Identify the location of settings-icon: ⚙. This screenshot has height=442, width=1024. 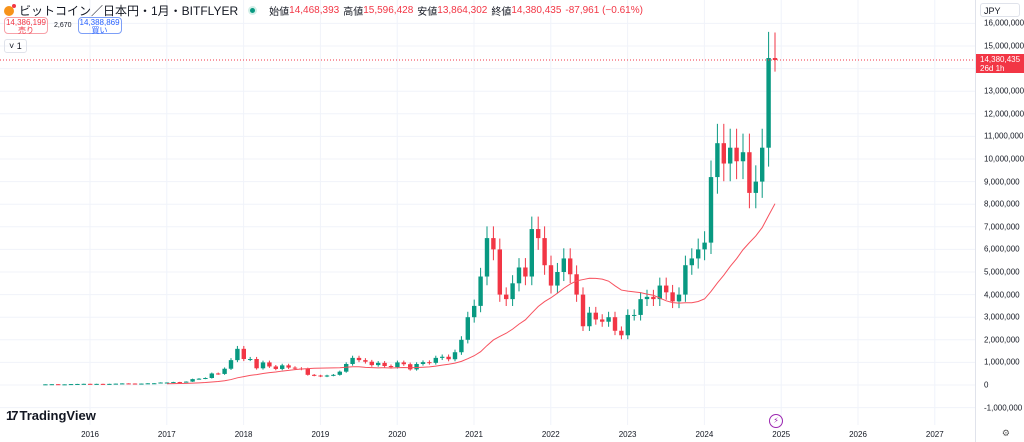
(1005, 433).